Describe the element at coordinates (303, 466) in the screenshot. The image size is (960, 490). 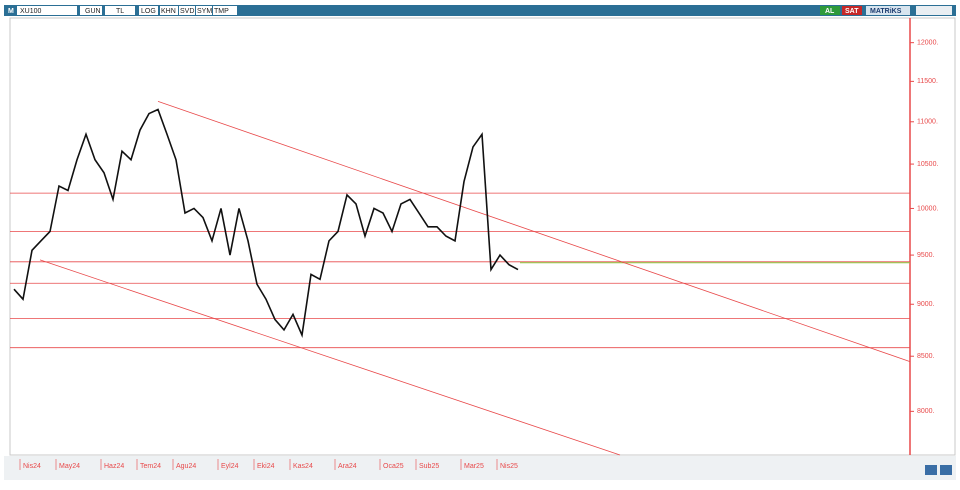
I see `x-tick-label: Kas24` at that location.